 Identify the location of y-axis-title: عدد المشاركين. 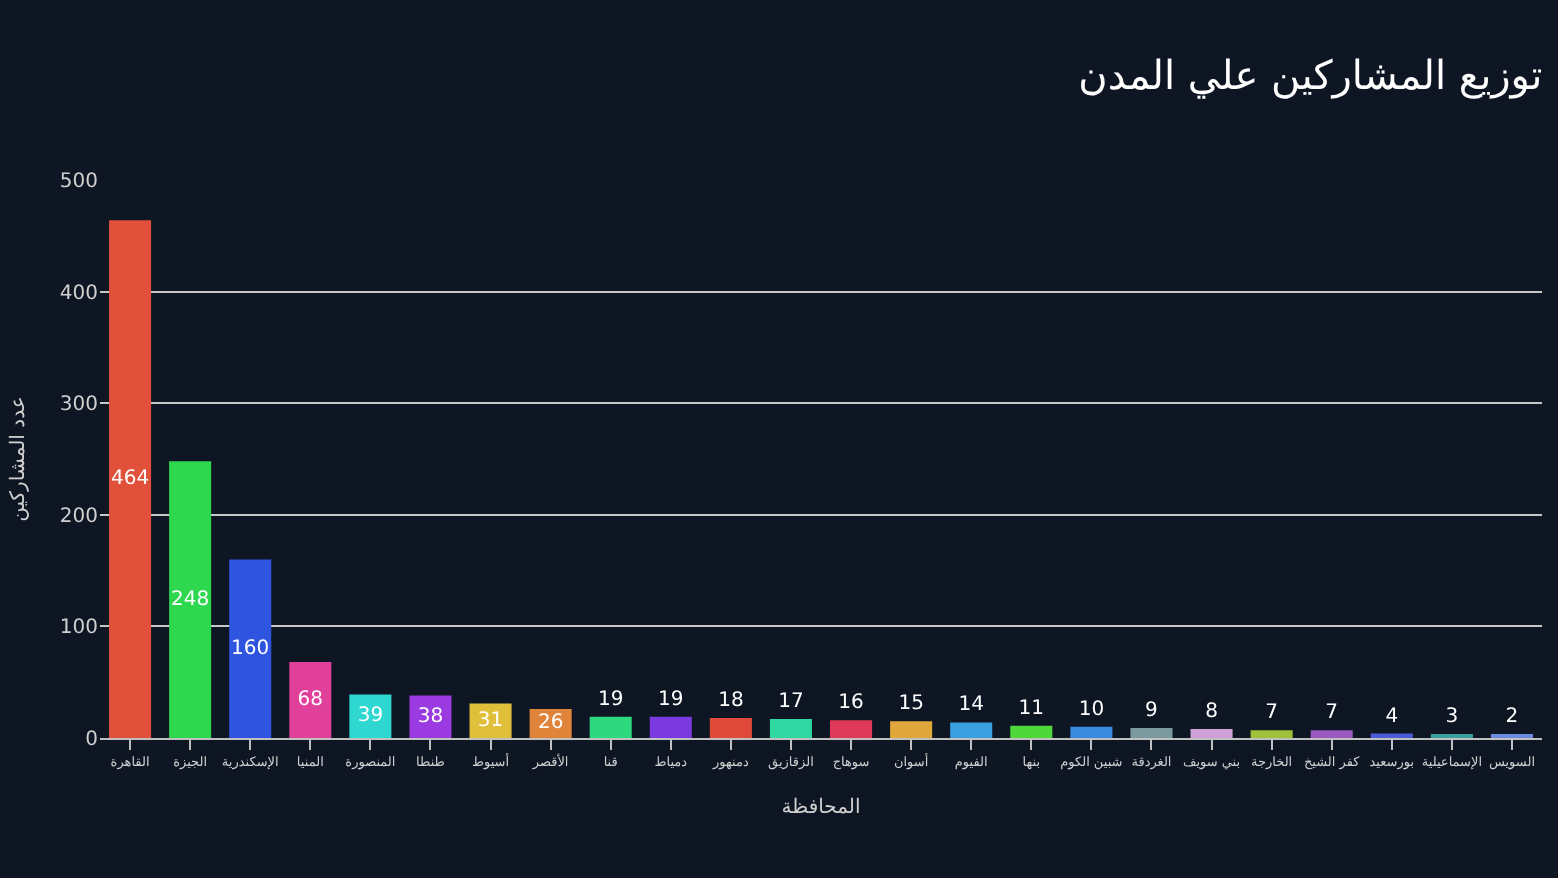
(18, 459).